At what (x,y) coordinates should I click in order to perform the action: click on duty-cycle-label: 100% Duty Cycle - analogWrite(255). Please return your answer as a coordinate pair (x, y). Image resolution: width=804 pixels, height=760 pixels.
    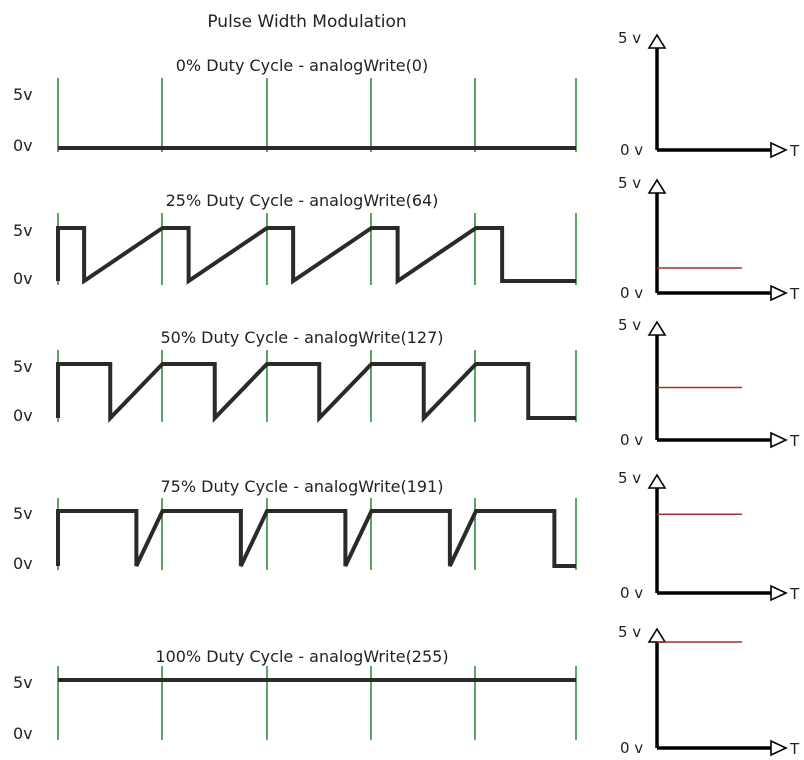
    Looking at the image, I should click on (301, 656).